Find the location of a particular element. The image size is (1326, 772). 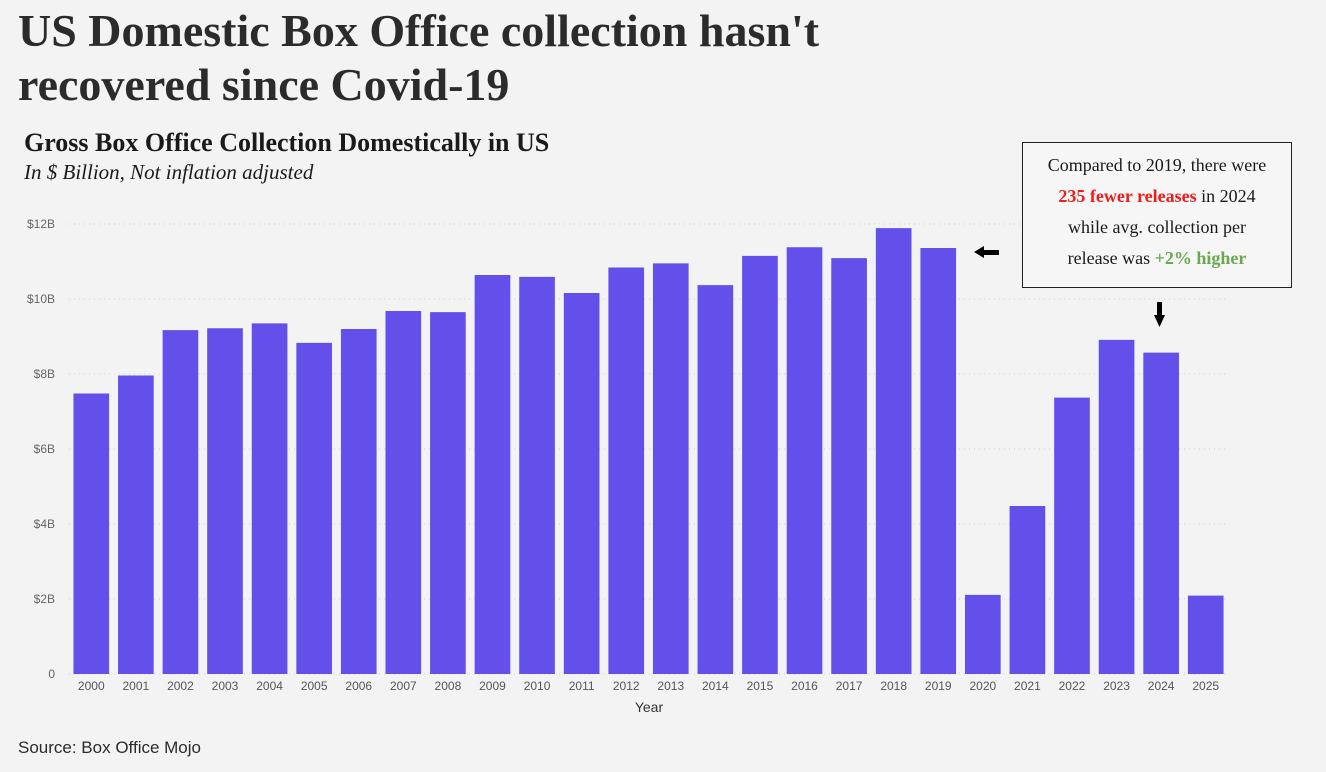

annotation-line-4: release was +2% higher is located at coordinates (1157, 258).